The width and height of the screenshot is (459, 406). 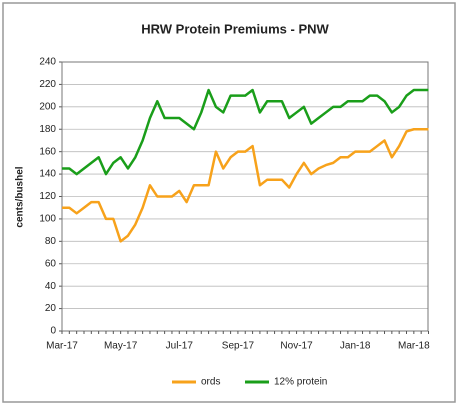 What do you see at coordinates (47, 196) in the screenshot?
I see `y-tick-label: 120` at bounding box center [47, 196].